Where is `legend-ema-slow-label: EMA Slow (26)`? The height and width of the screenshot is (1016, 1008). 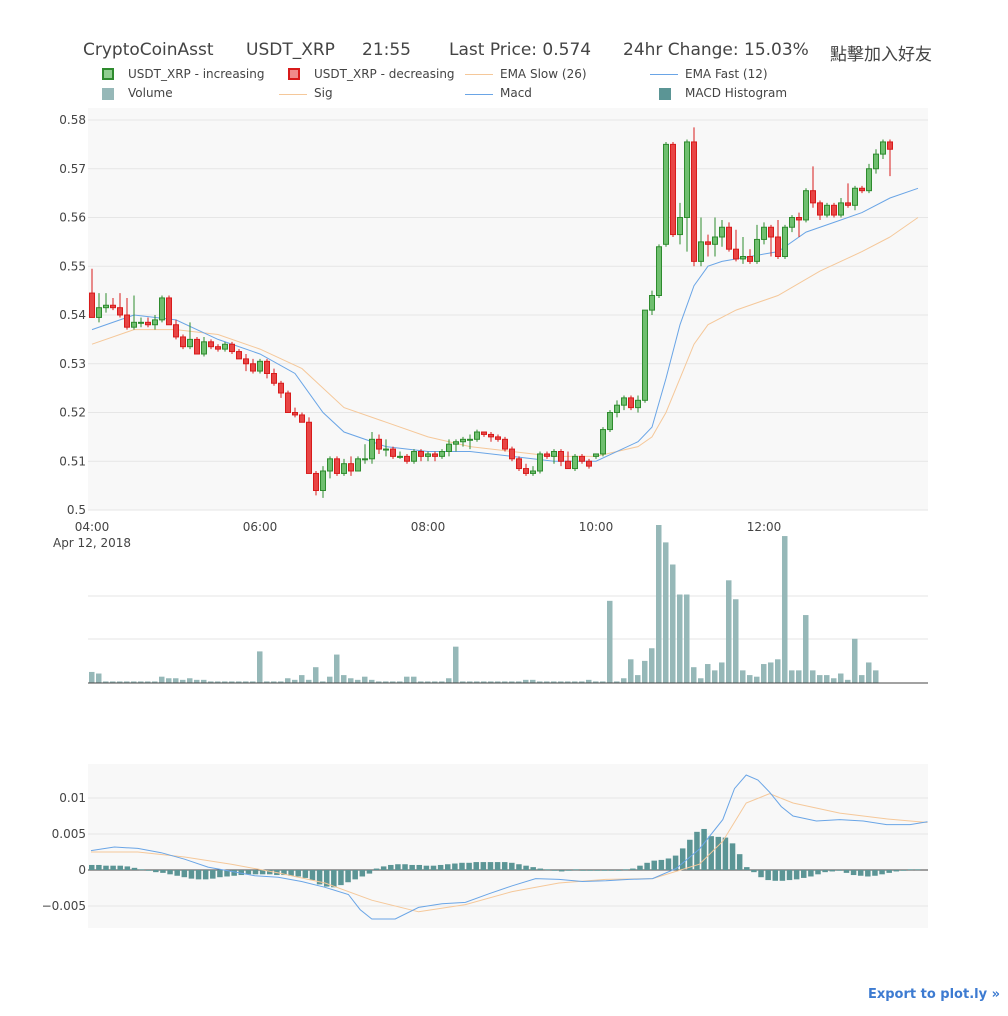
legend-ema-slow-label: EMA Slow (26) is located at coordinates (543, 74).